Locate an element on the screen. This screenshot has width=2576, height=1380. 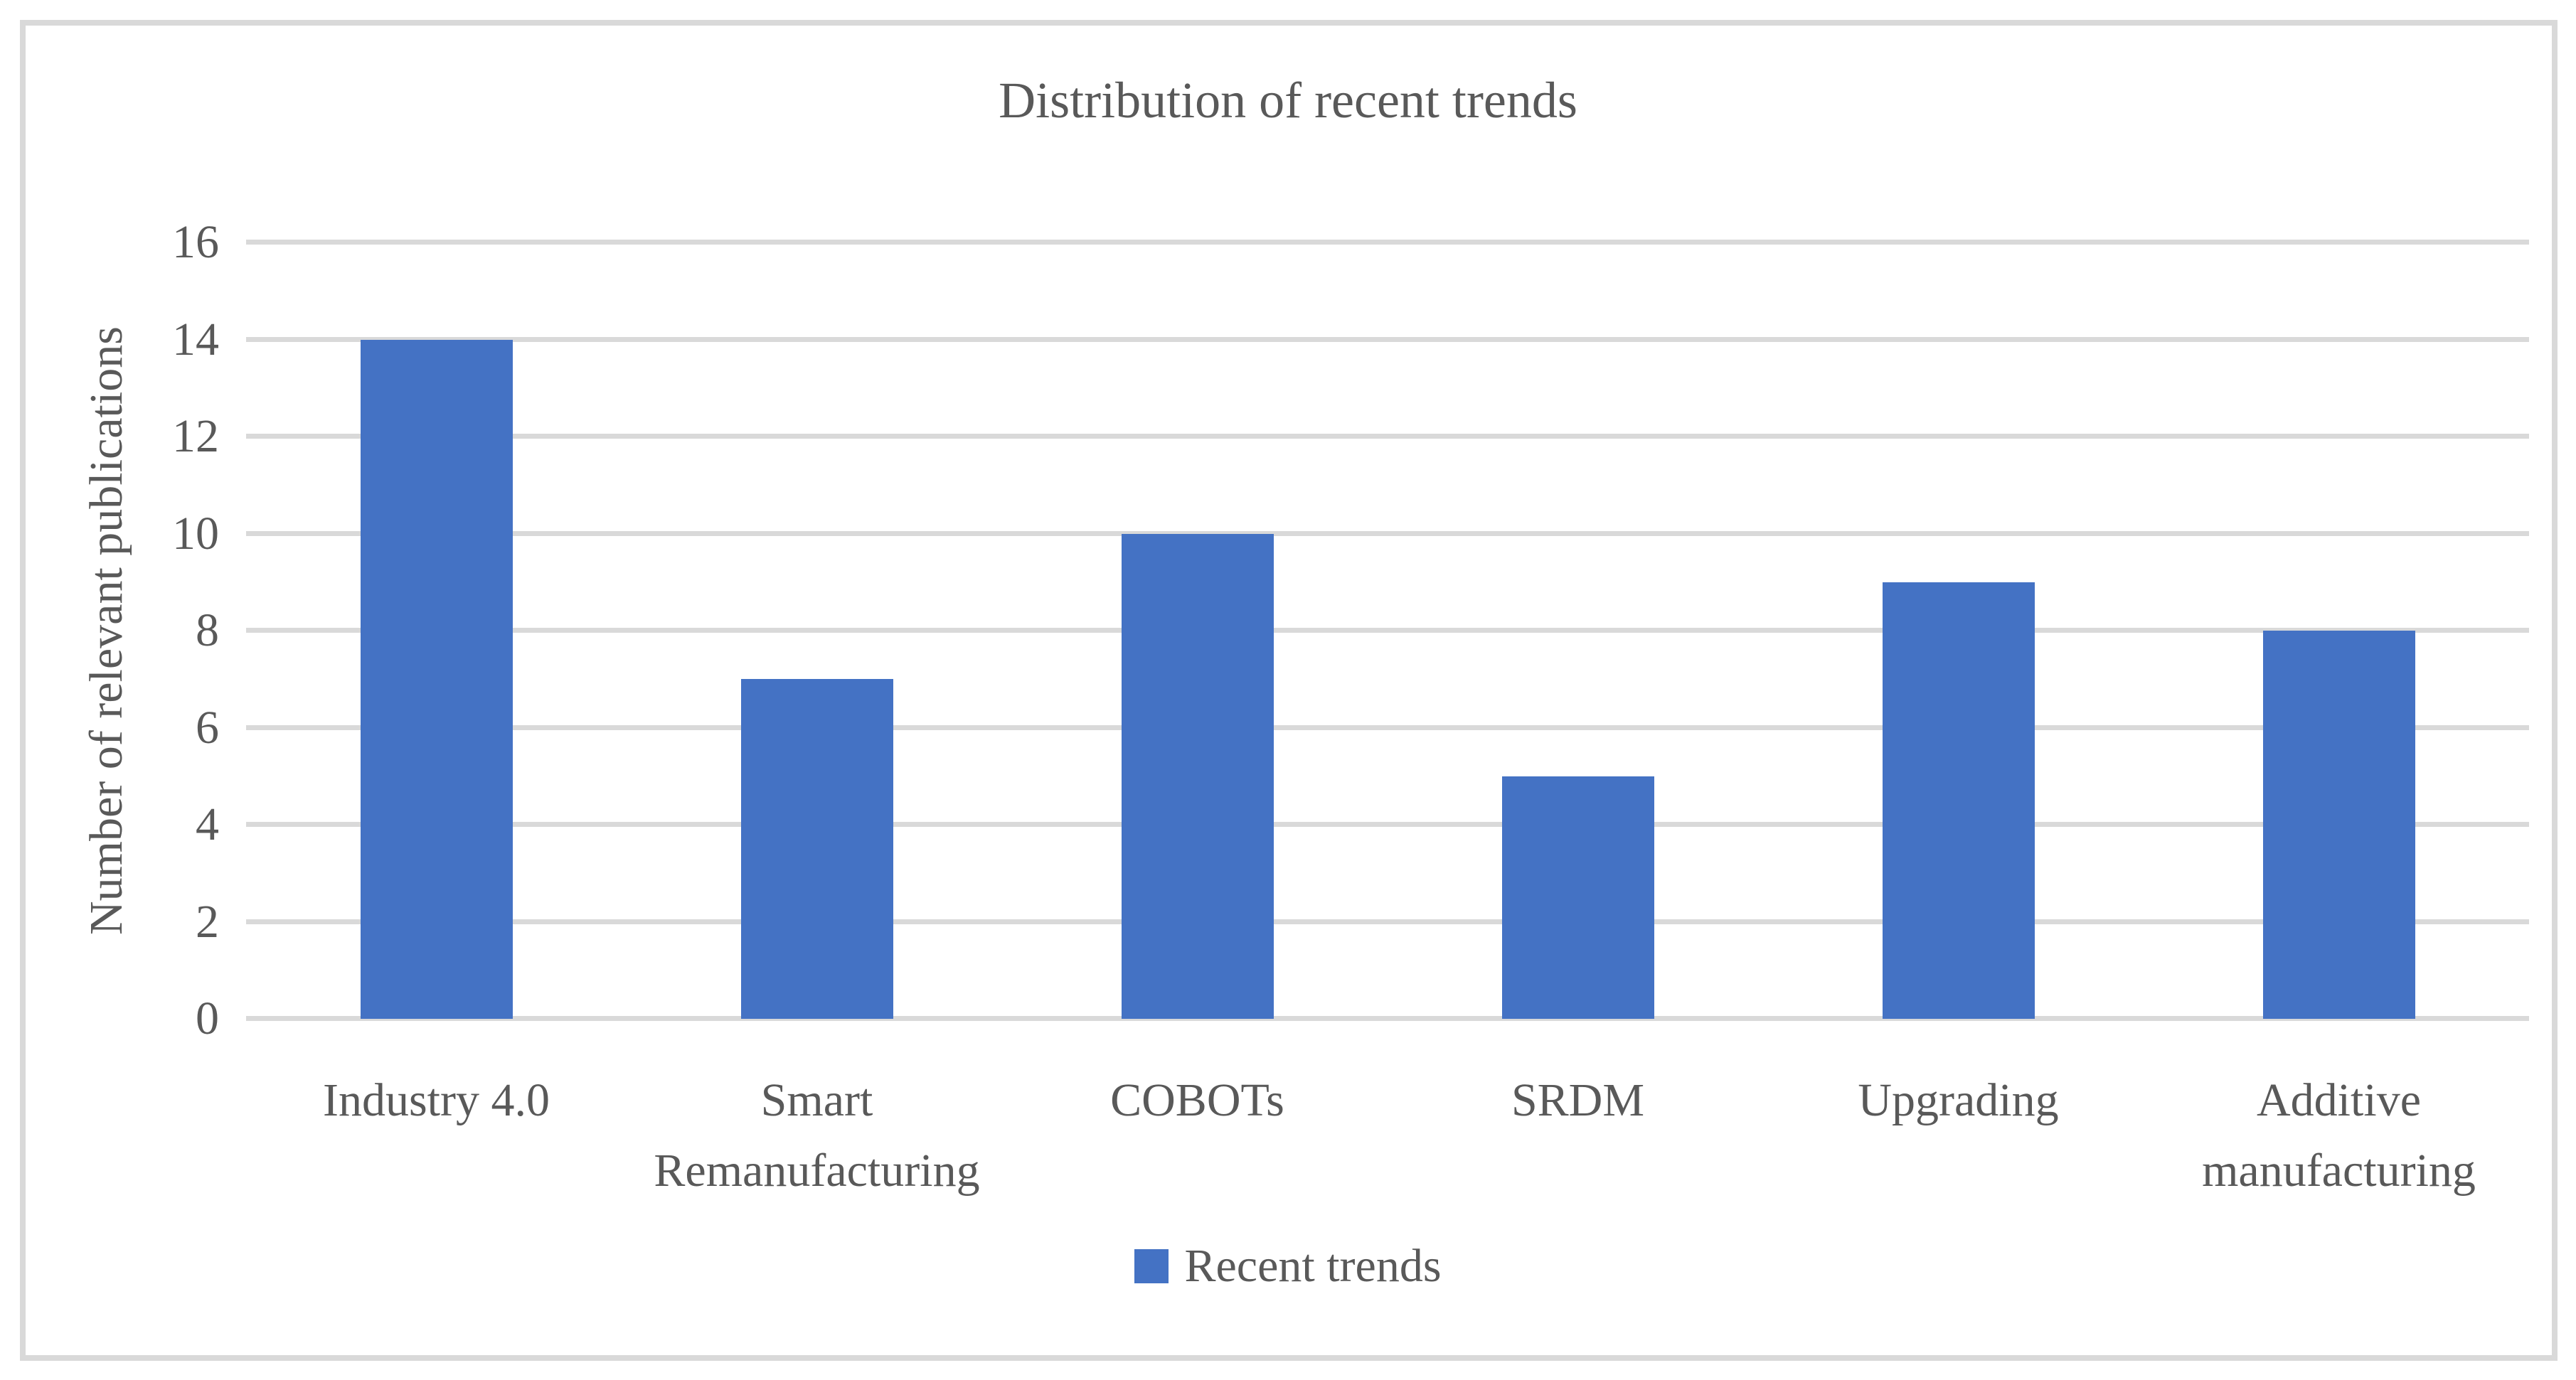
x-category-label: Smart Remanufacturing is located at coordinates (817, 1135).